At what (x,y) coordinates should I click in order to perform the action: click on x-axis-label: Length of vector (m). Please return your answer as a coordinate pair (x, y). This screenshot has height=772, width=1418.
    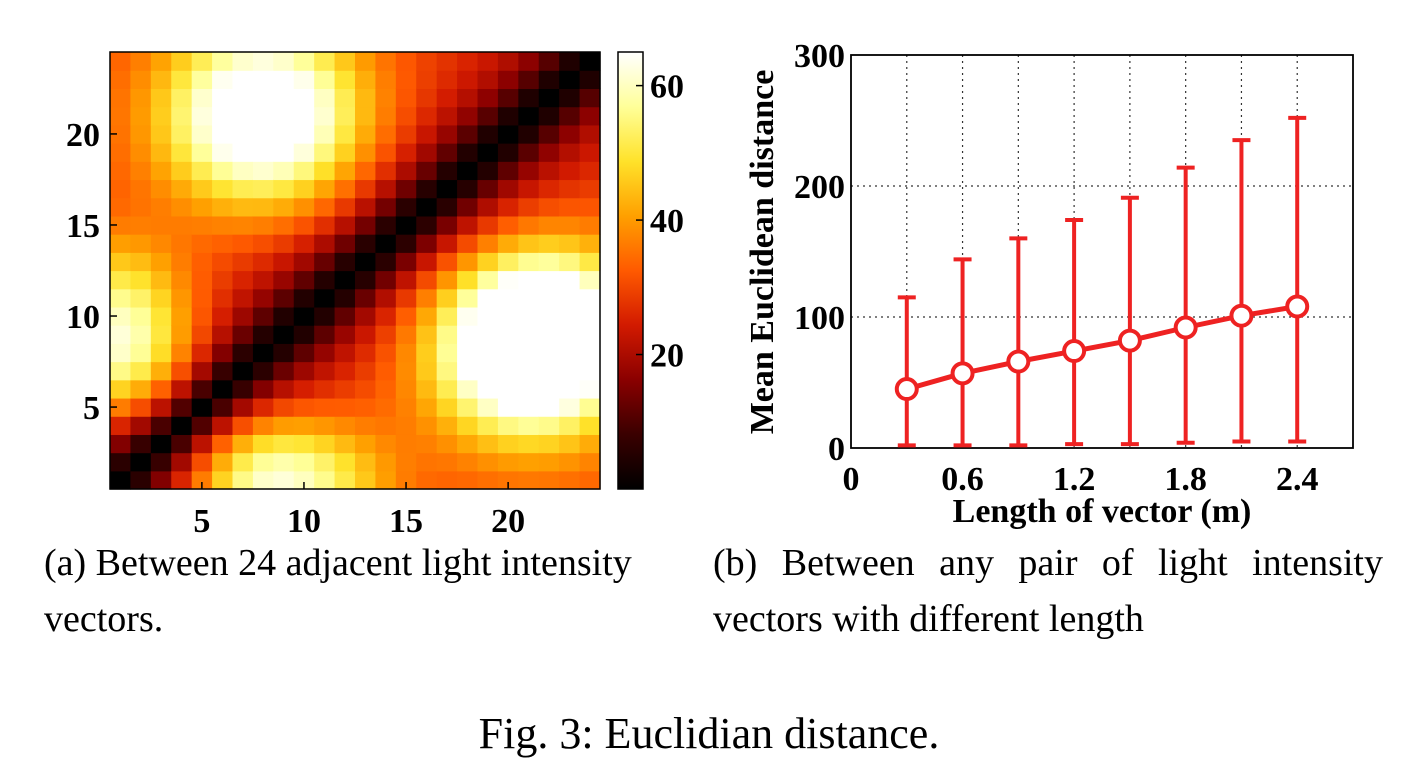
    Looking at the image, I should click on (1102, 511).